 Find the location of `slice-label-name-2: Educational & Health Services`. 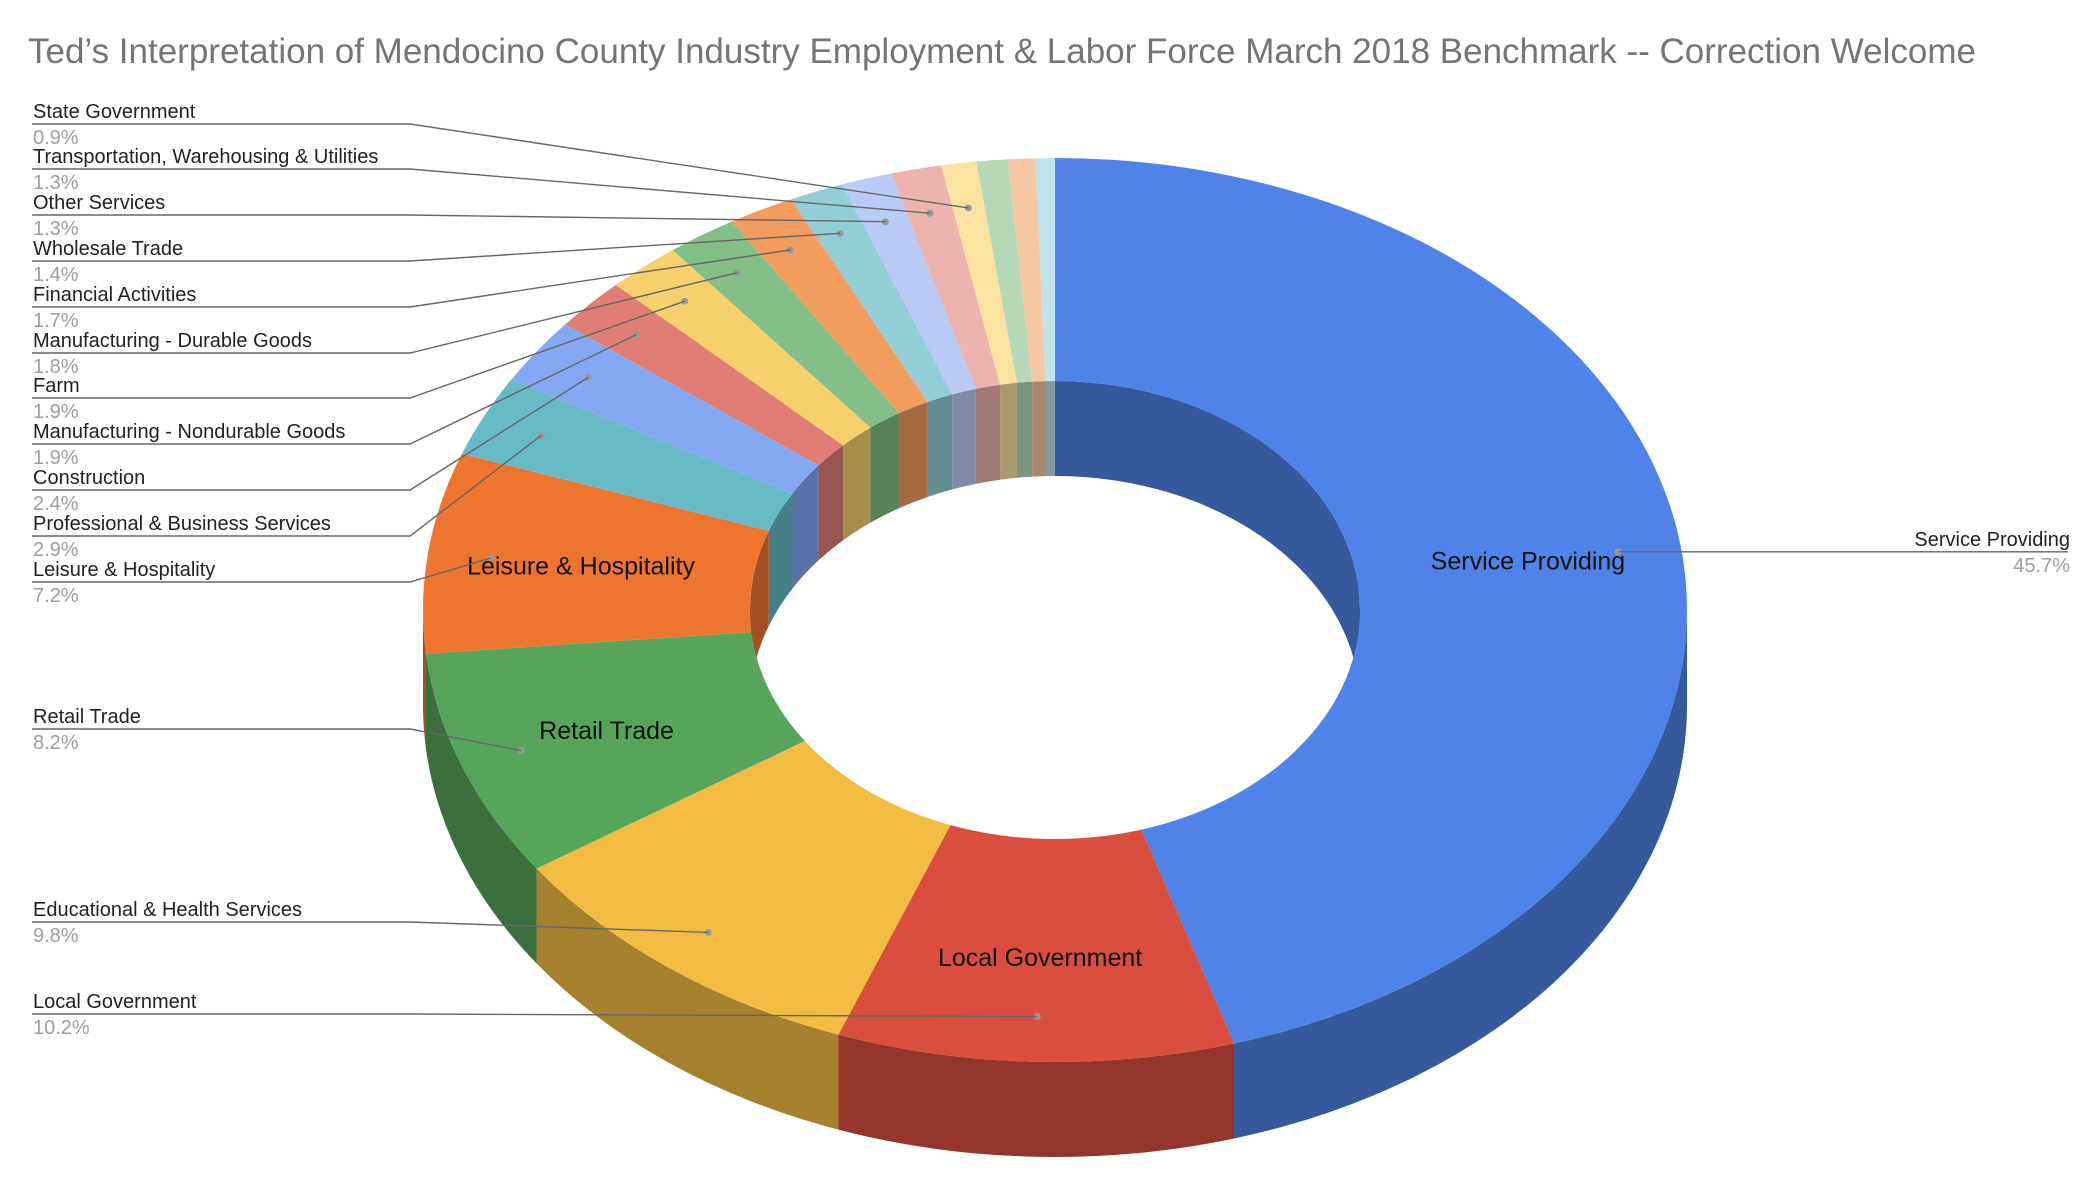

slice-label-name-2: Educational & Health Services is located at coordinates (167, 910).